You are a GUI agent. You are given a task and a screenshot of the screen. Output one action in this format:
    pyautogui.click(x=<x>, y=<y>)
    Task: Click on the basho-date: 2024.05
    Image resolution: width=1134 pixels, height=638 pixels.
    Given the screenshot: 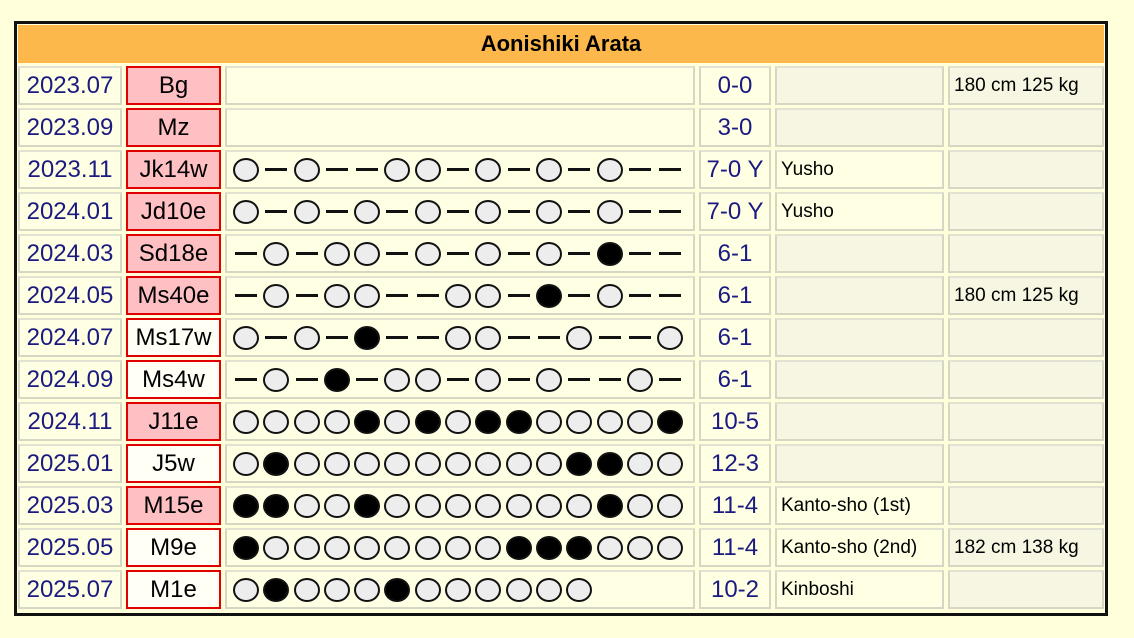 What is the action you would take?
    pyautogui.click(x=70, y=295)
    